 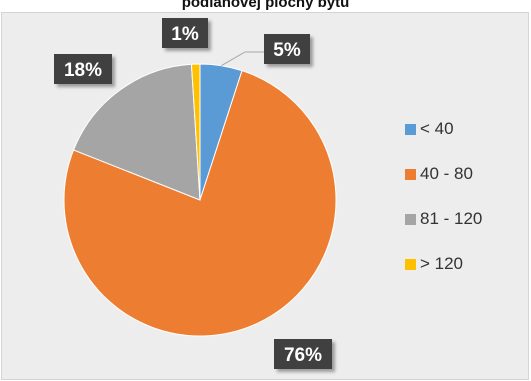 I want to click on legend-label: 40 - 80, so click(x=446, y=173).